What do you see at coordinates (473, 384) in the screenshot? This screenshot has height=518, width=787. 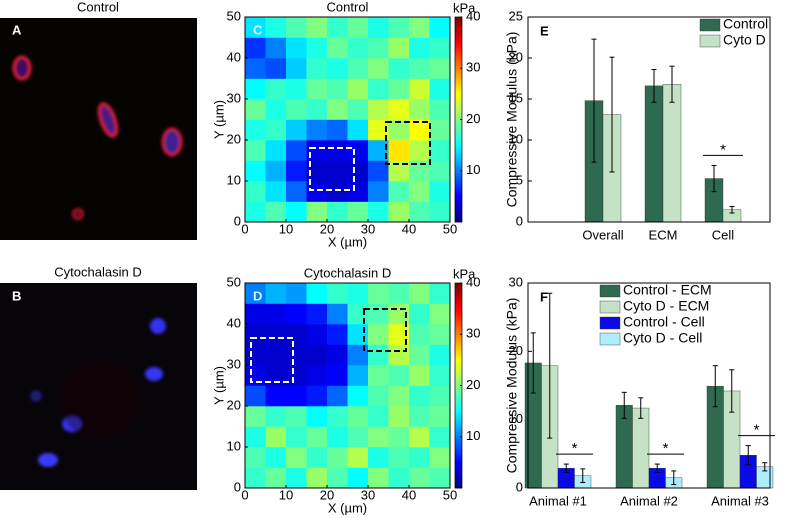 I see `colorbar-tick-label: 20` at bounding box center [473, 384].